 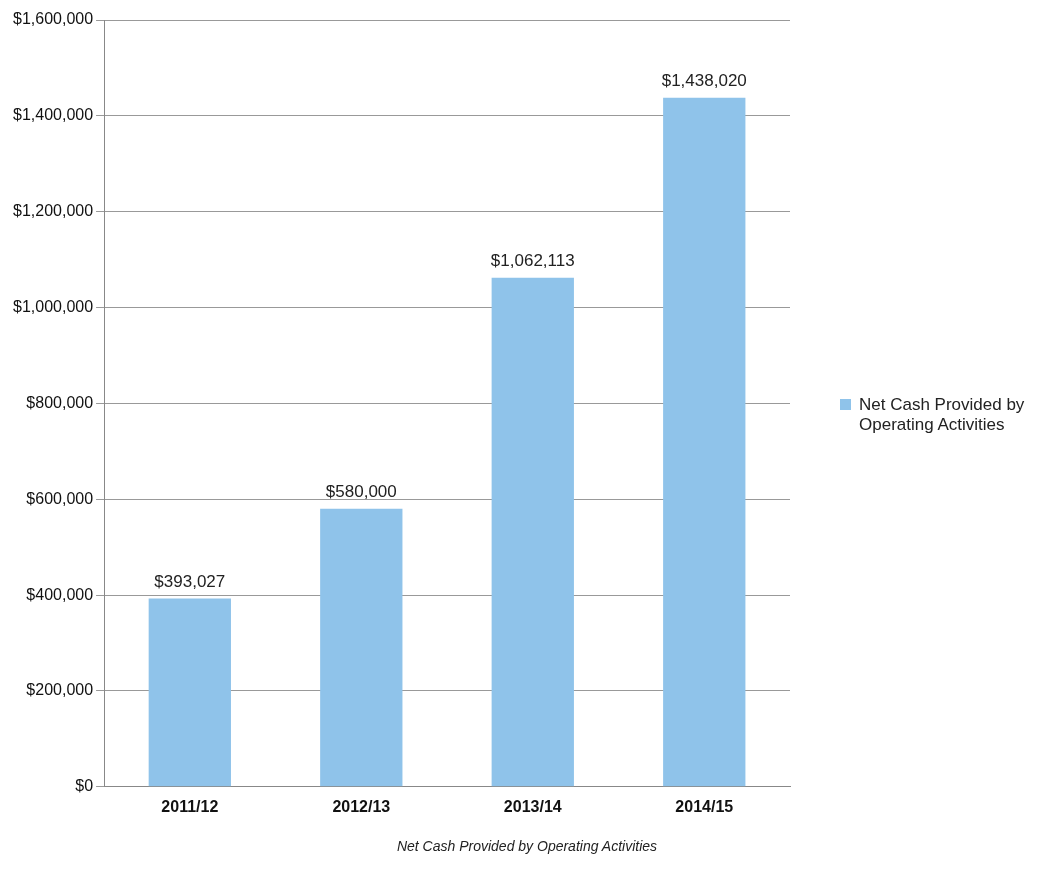 I want to click on x-tick-label: 2013/14, so click(x=532, y=806).